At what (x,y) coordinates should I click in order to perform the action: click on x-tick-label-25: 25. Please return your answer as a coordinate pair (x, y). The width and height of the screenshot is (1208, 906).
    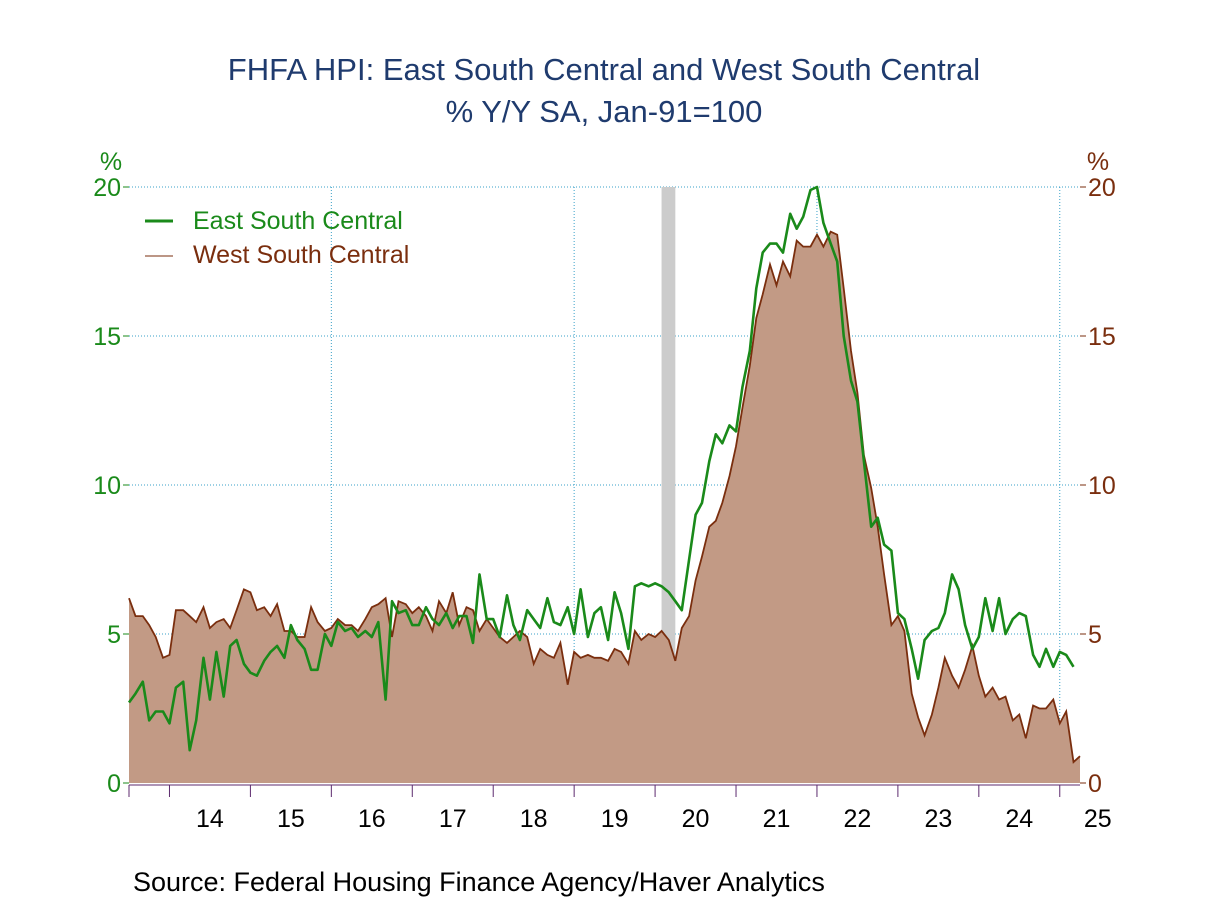
    Looking at the image, I should click on (1098, 819).